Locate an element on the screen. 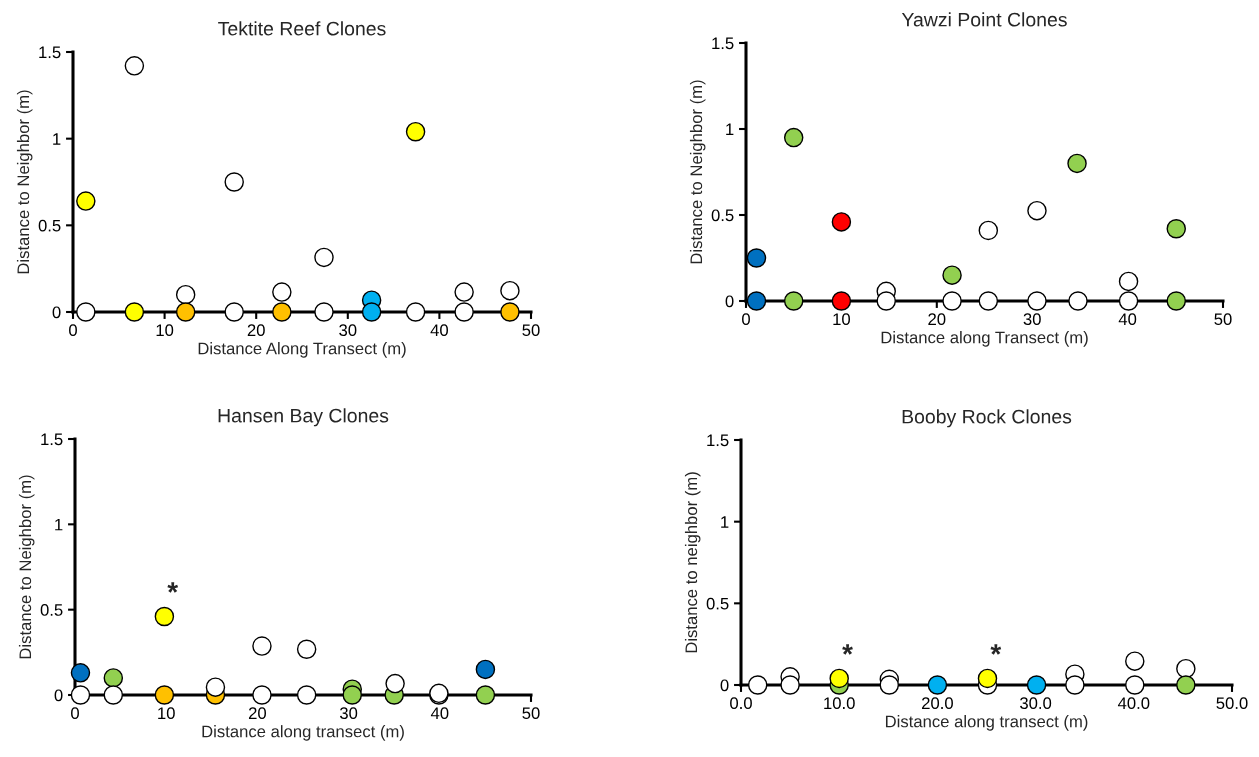 This screenshot has width=1259, height=757. x-tick-label: 20.0 is located at coordinates (937, 703).